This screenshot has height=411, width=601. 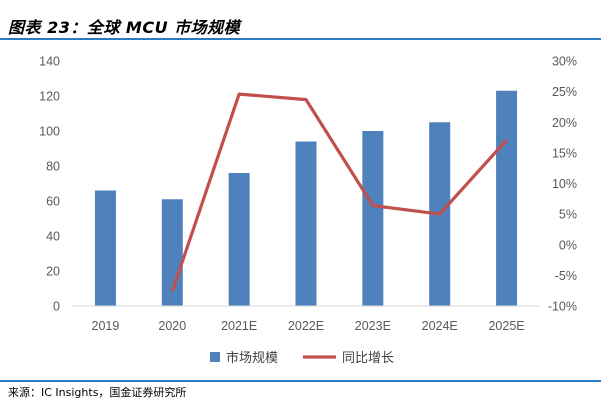 I want to click on legend: 市场规模 同比增长, so click(x=302, y=358).